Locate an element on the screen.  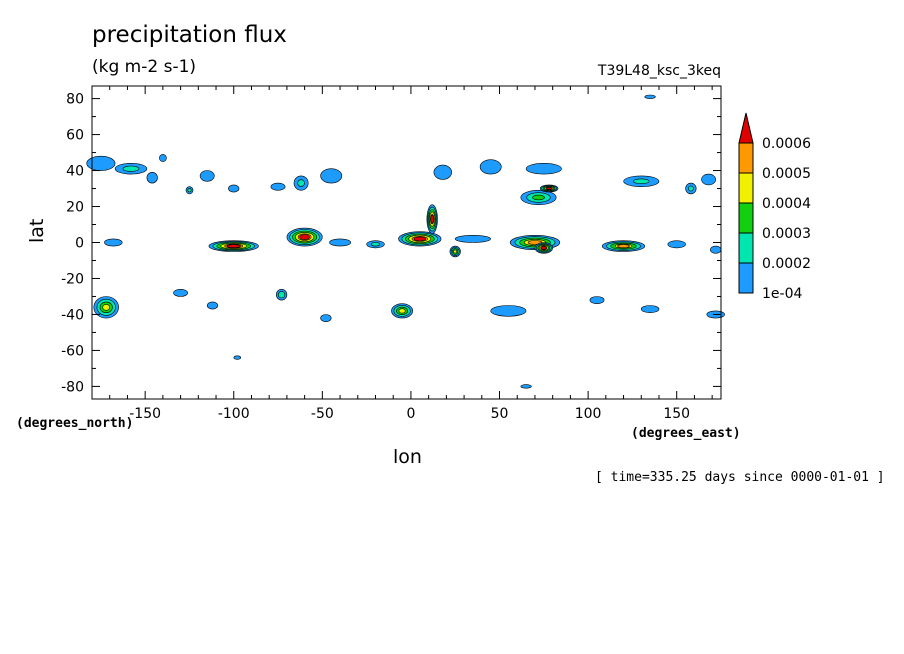
x-tick-label: 100 is located at coordinates (588, 414).